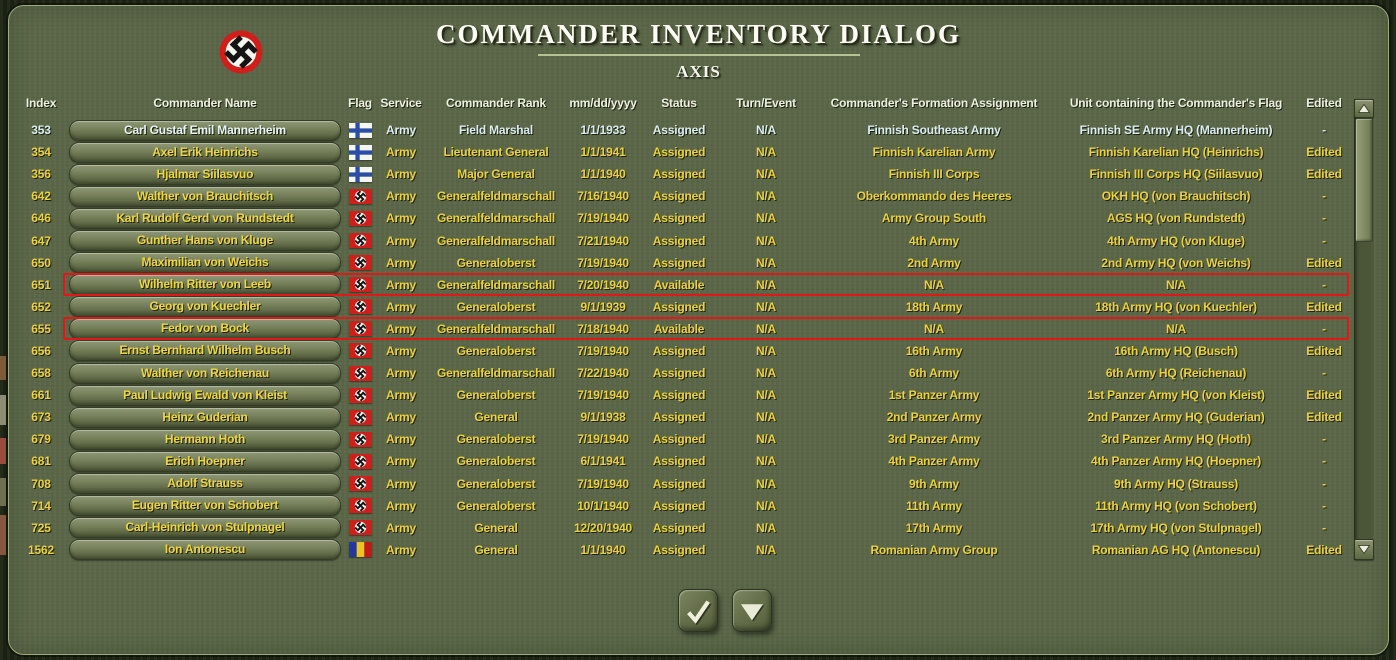 Image resolution: width=1396 pixels, height=660 pixels. What do you see at coordinates (603, 505) in the screenshot?
I see `date-value: 10/1/1940` at bounding box center [603, 505].